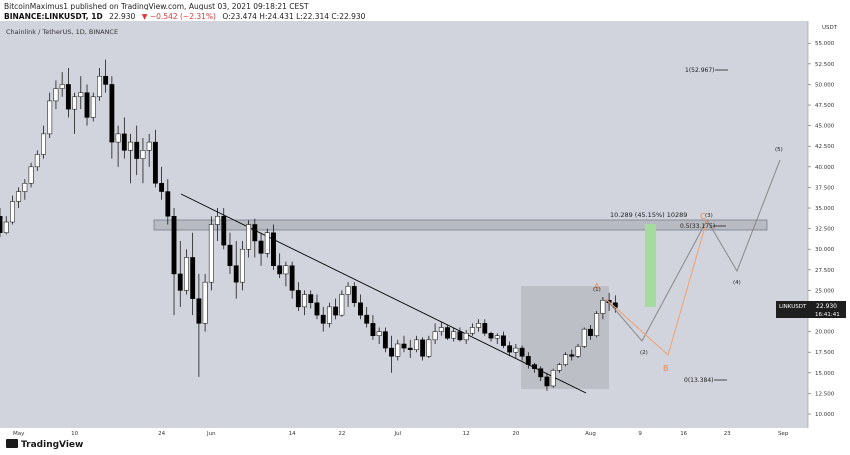  Describe the element at coordinates (779, 150) in the screenshot. I see `wave-label-5: (5)` at that location.